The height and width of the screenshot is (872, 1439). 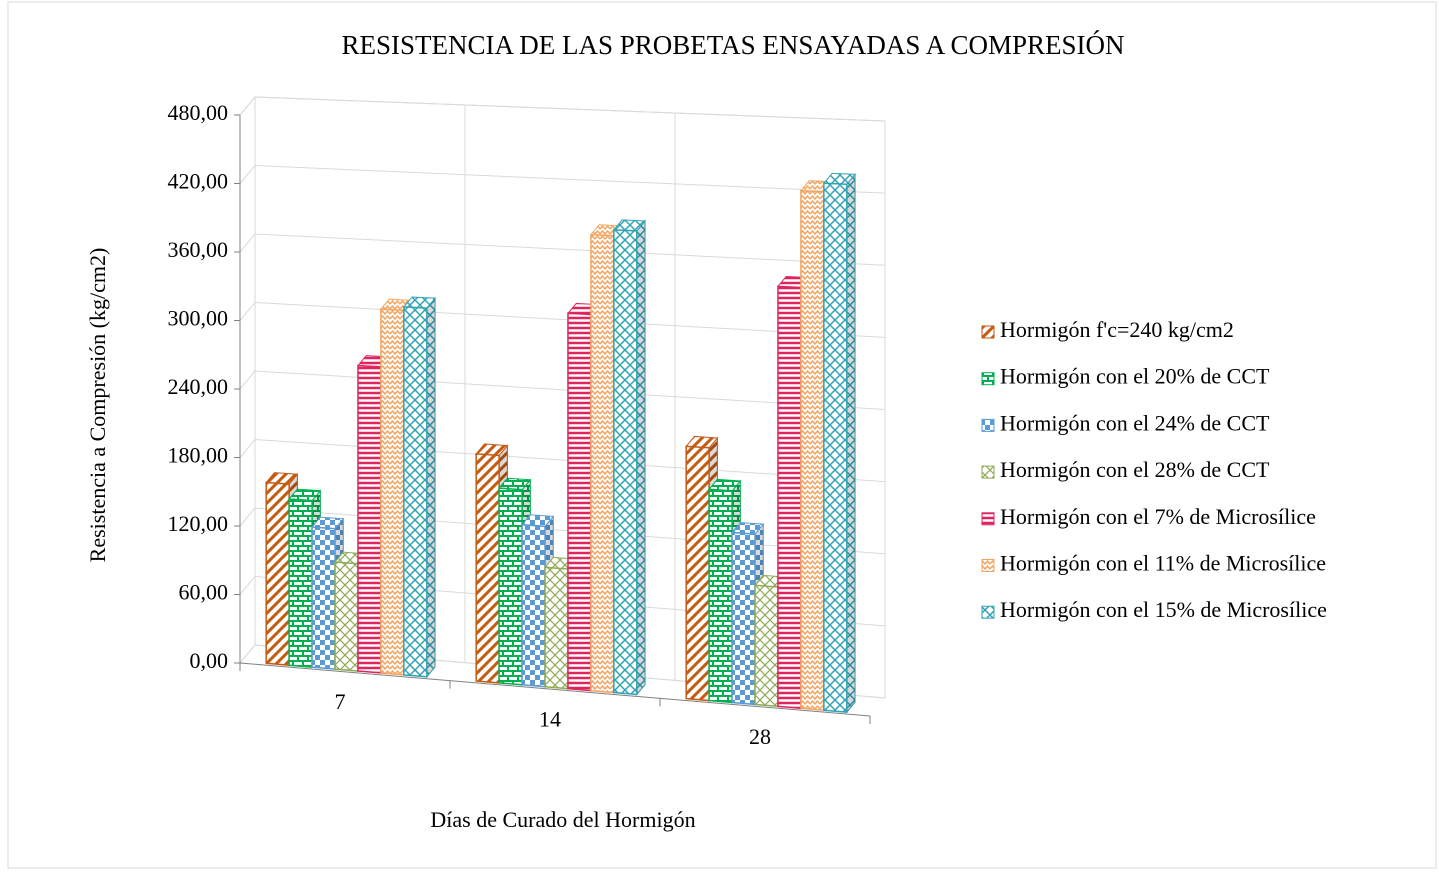 What do you see at coordinates (1135, 376) in the screenshot?
I see `legend-label: Hormigón con el 20% de CCT` at bounding box center [1135, 376].